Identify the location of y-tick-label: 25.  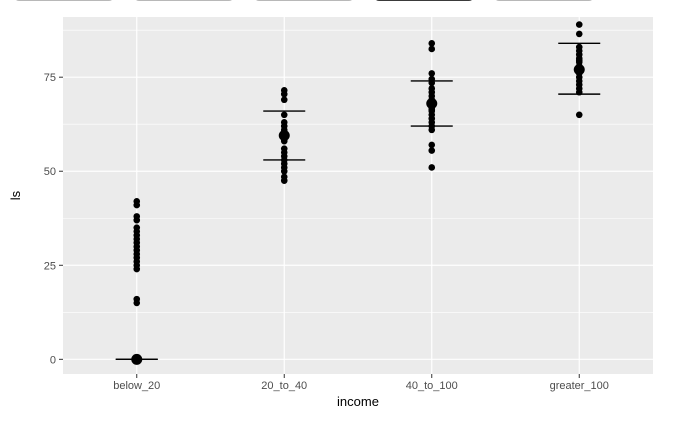
(50, 266).